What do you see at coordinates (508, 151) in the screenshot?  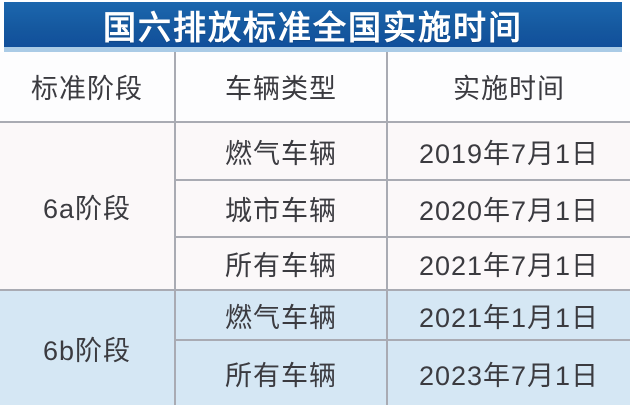 I see `date-cell: 2019年7月1日` at bounding box center [508, 151].